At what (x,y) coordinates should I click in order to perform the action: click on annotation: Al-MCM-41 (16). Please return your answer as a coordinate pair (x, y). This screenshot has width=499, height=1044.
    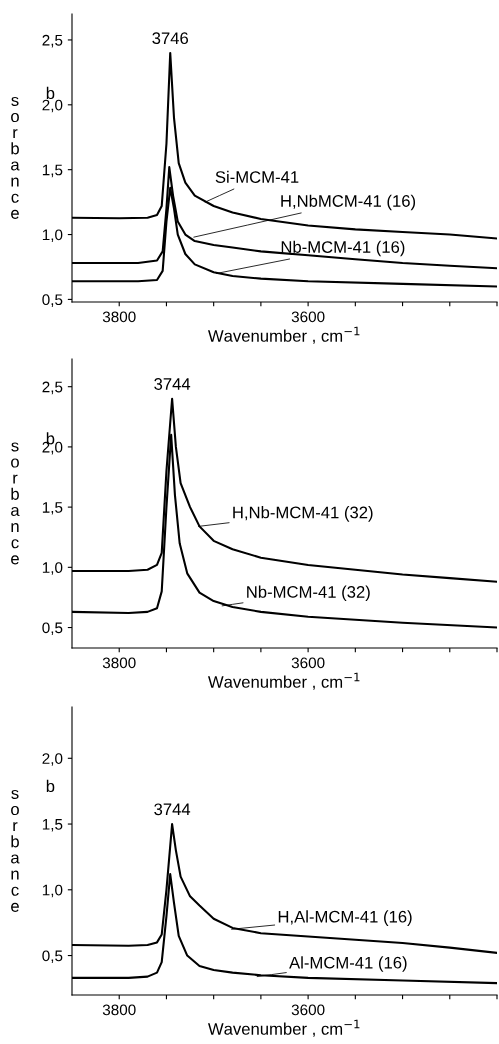
    Looking at the image, I should click on (348, 964).